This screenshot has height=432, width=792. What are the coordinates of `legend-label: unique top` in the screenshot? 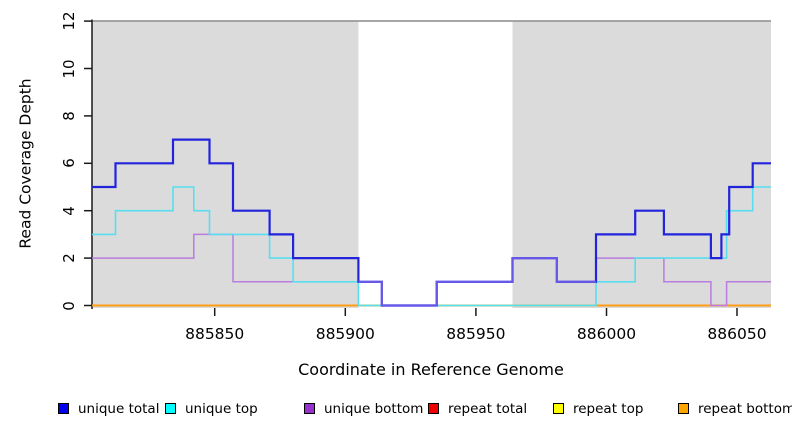 It's located at (221, 408).